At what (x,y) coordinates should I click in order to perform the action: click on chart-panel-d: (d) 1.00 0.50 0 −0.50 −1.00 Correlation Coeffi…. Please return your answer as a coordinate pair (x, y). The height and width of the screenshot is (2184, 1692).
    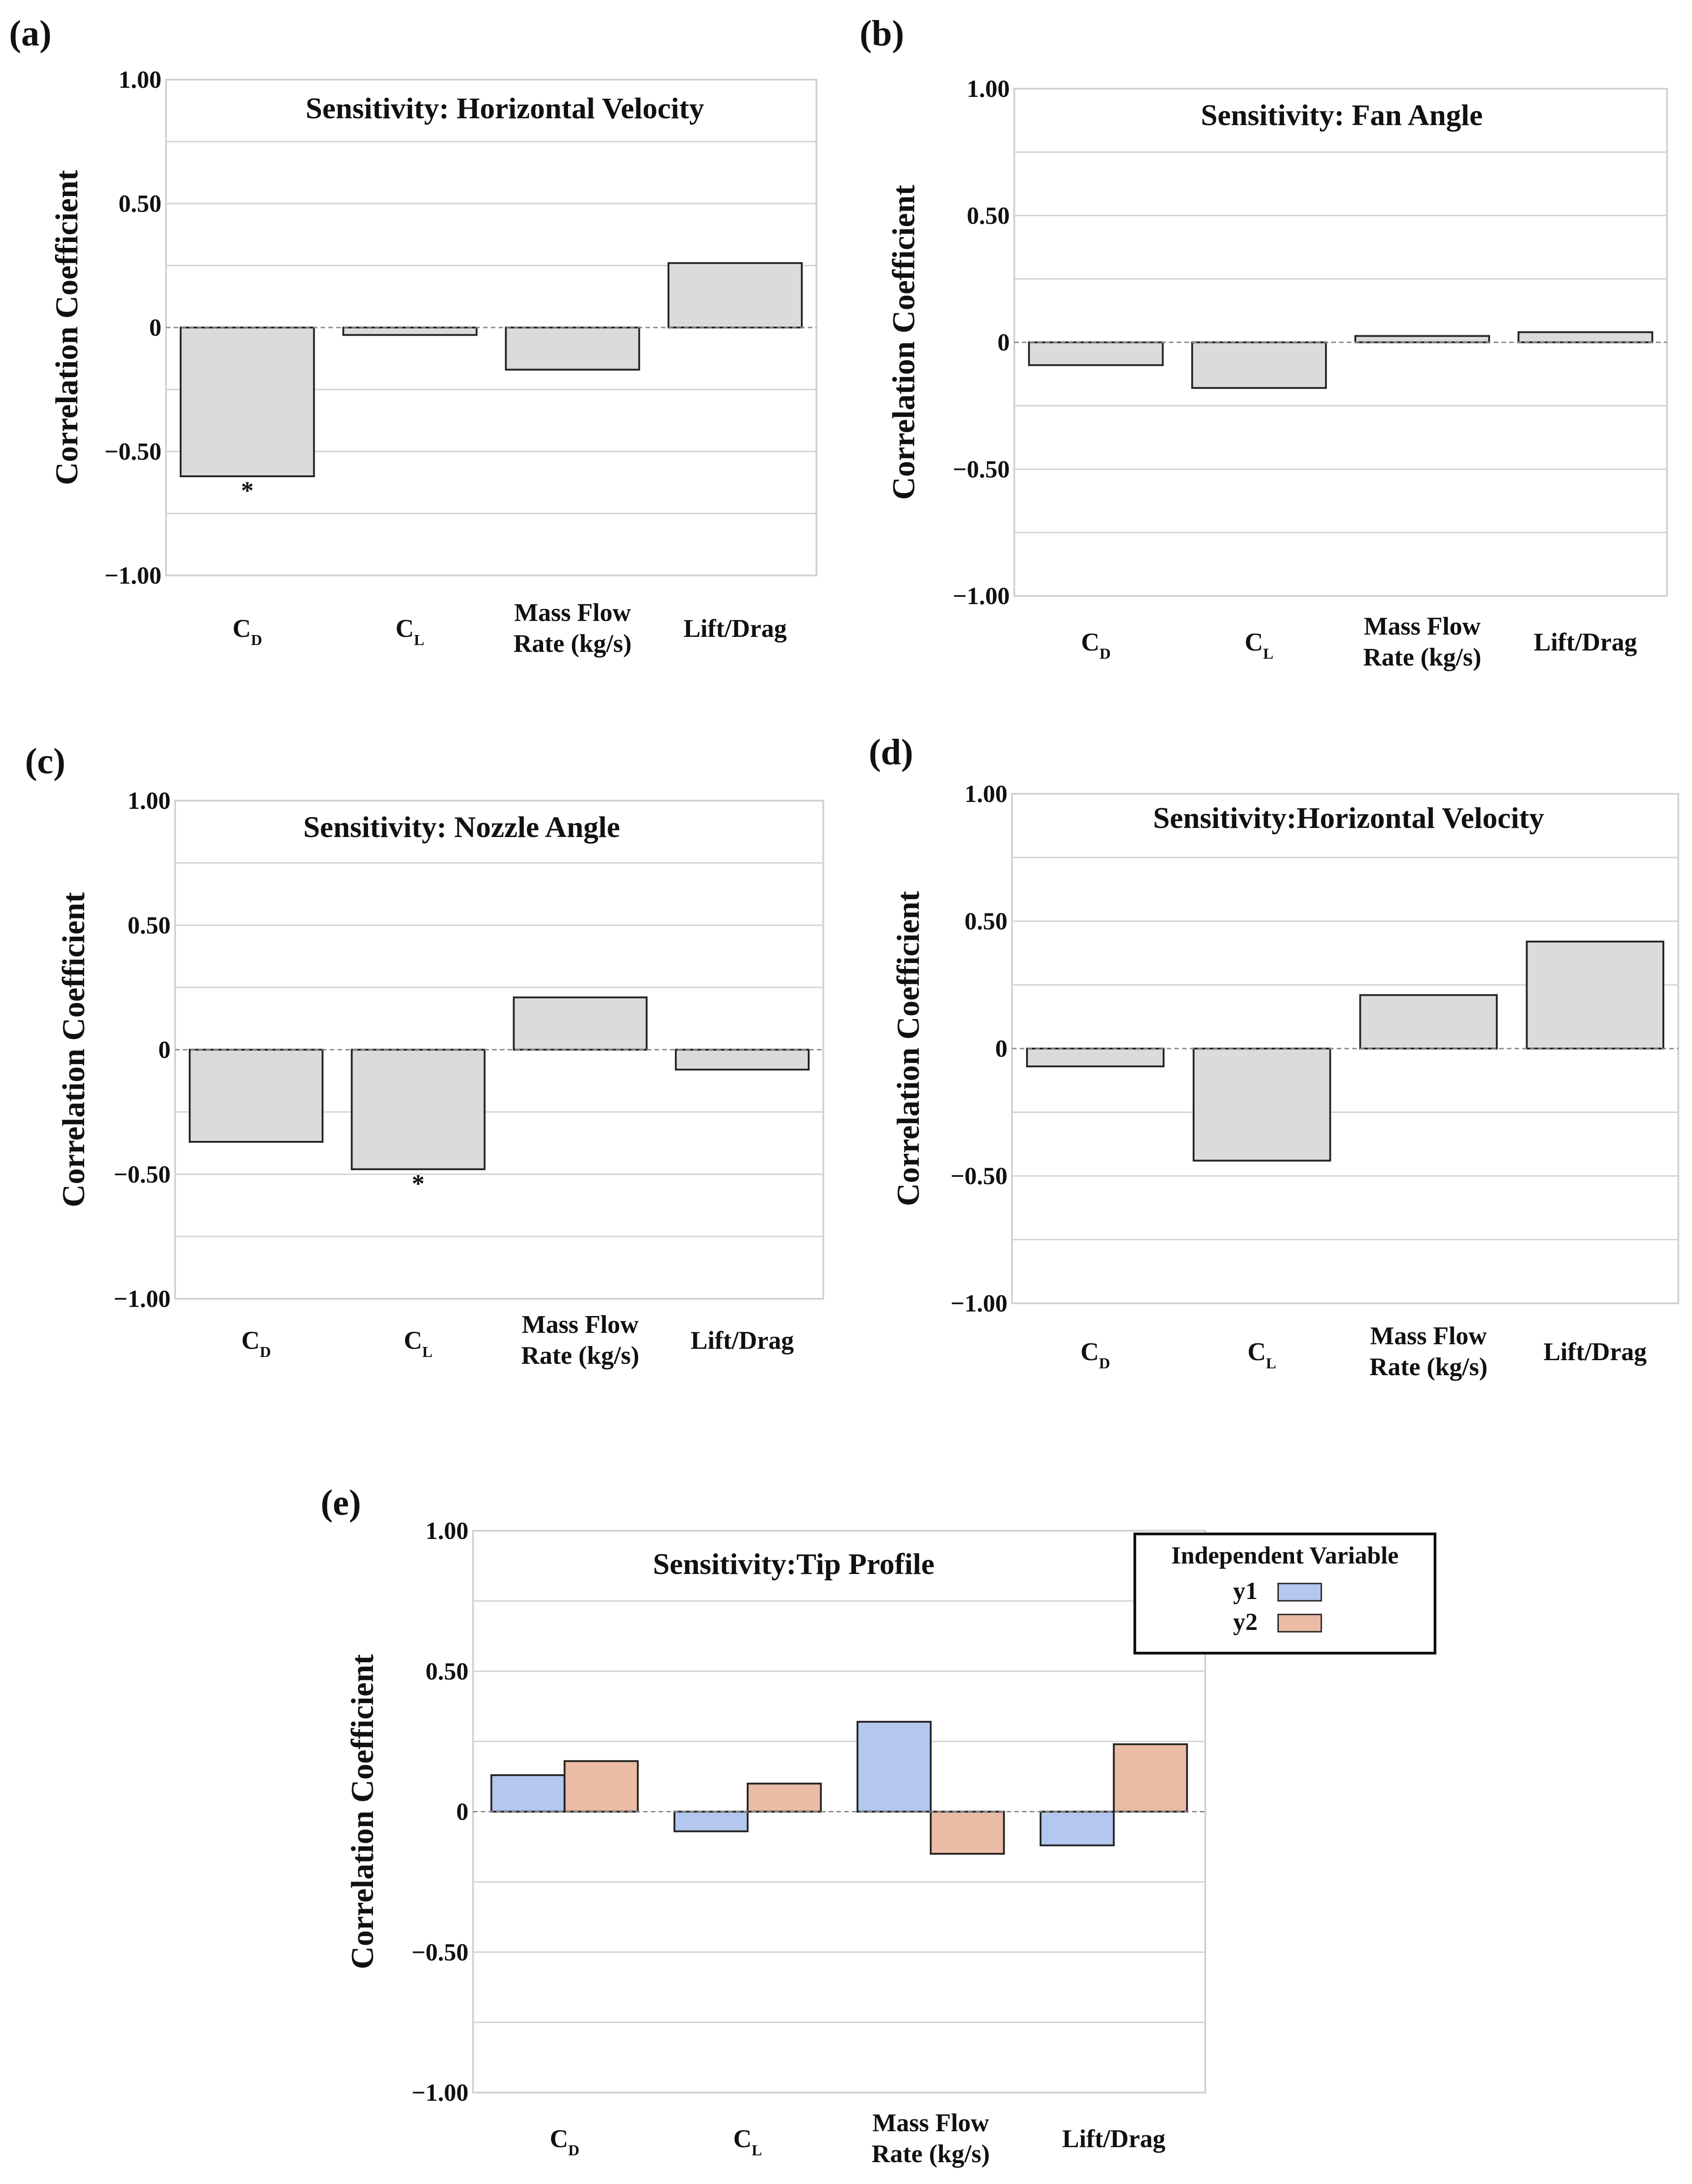
    Looking at the image, I should click on (1274, 1056).